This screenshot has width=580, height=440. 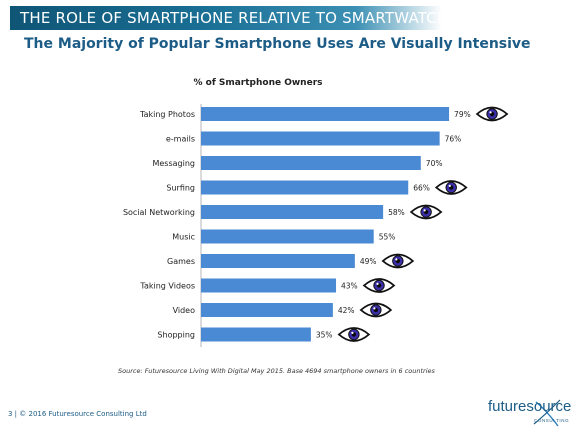 I want to click on value-label: 35%, so click(x=324, y=335).